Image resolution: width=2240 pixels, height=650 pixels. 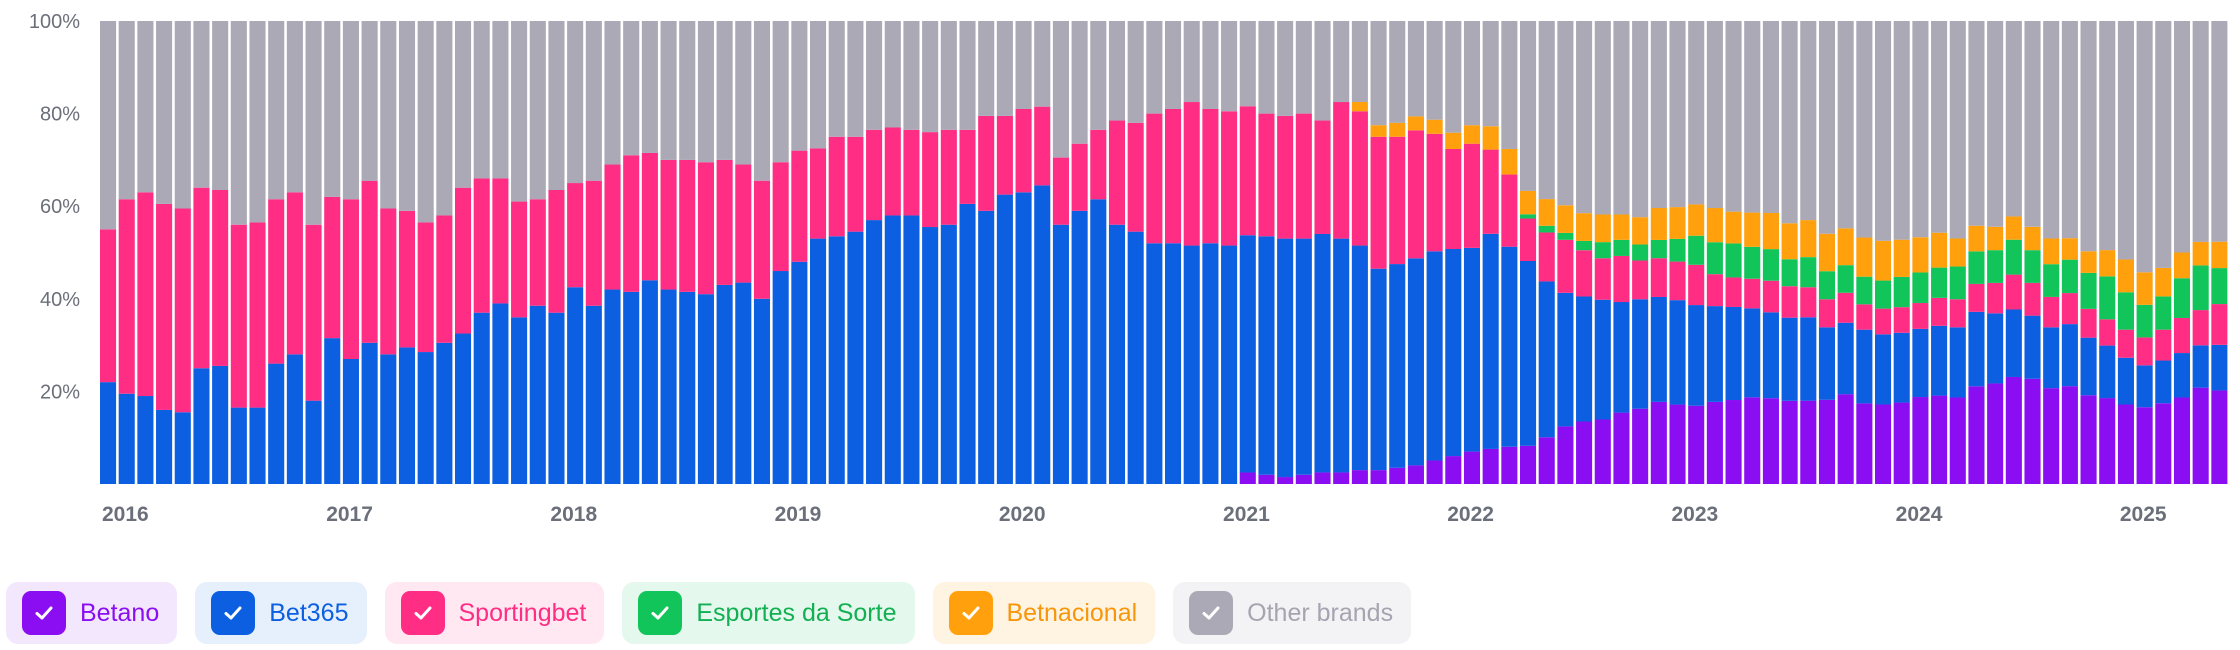 What do you see at coordinates (1292, 613) in the screenshot?
I see `legend-toggle-other-brands: Other brands` at bounding box center [1292, 613].